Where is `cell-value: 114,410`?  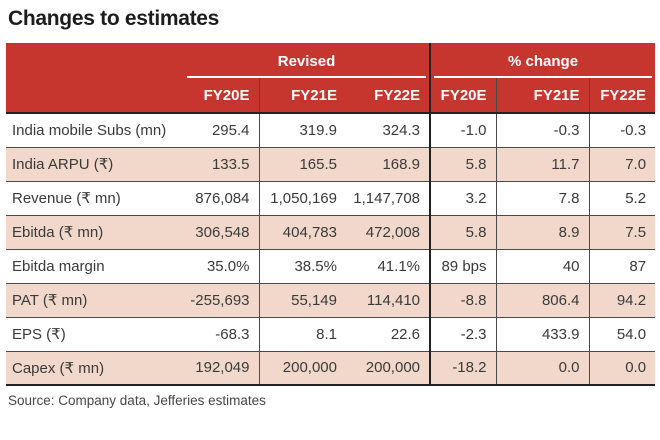
cell-value: 114,410 is located at coordinates (389, 299).